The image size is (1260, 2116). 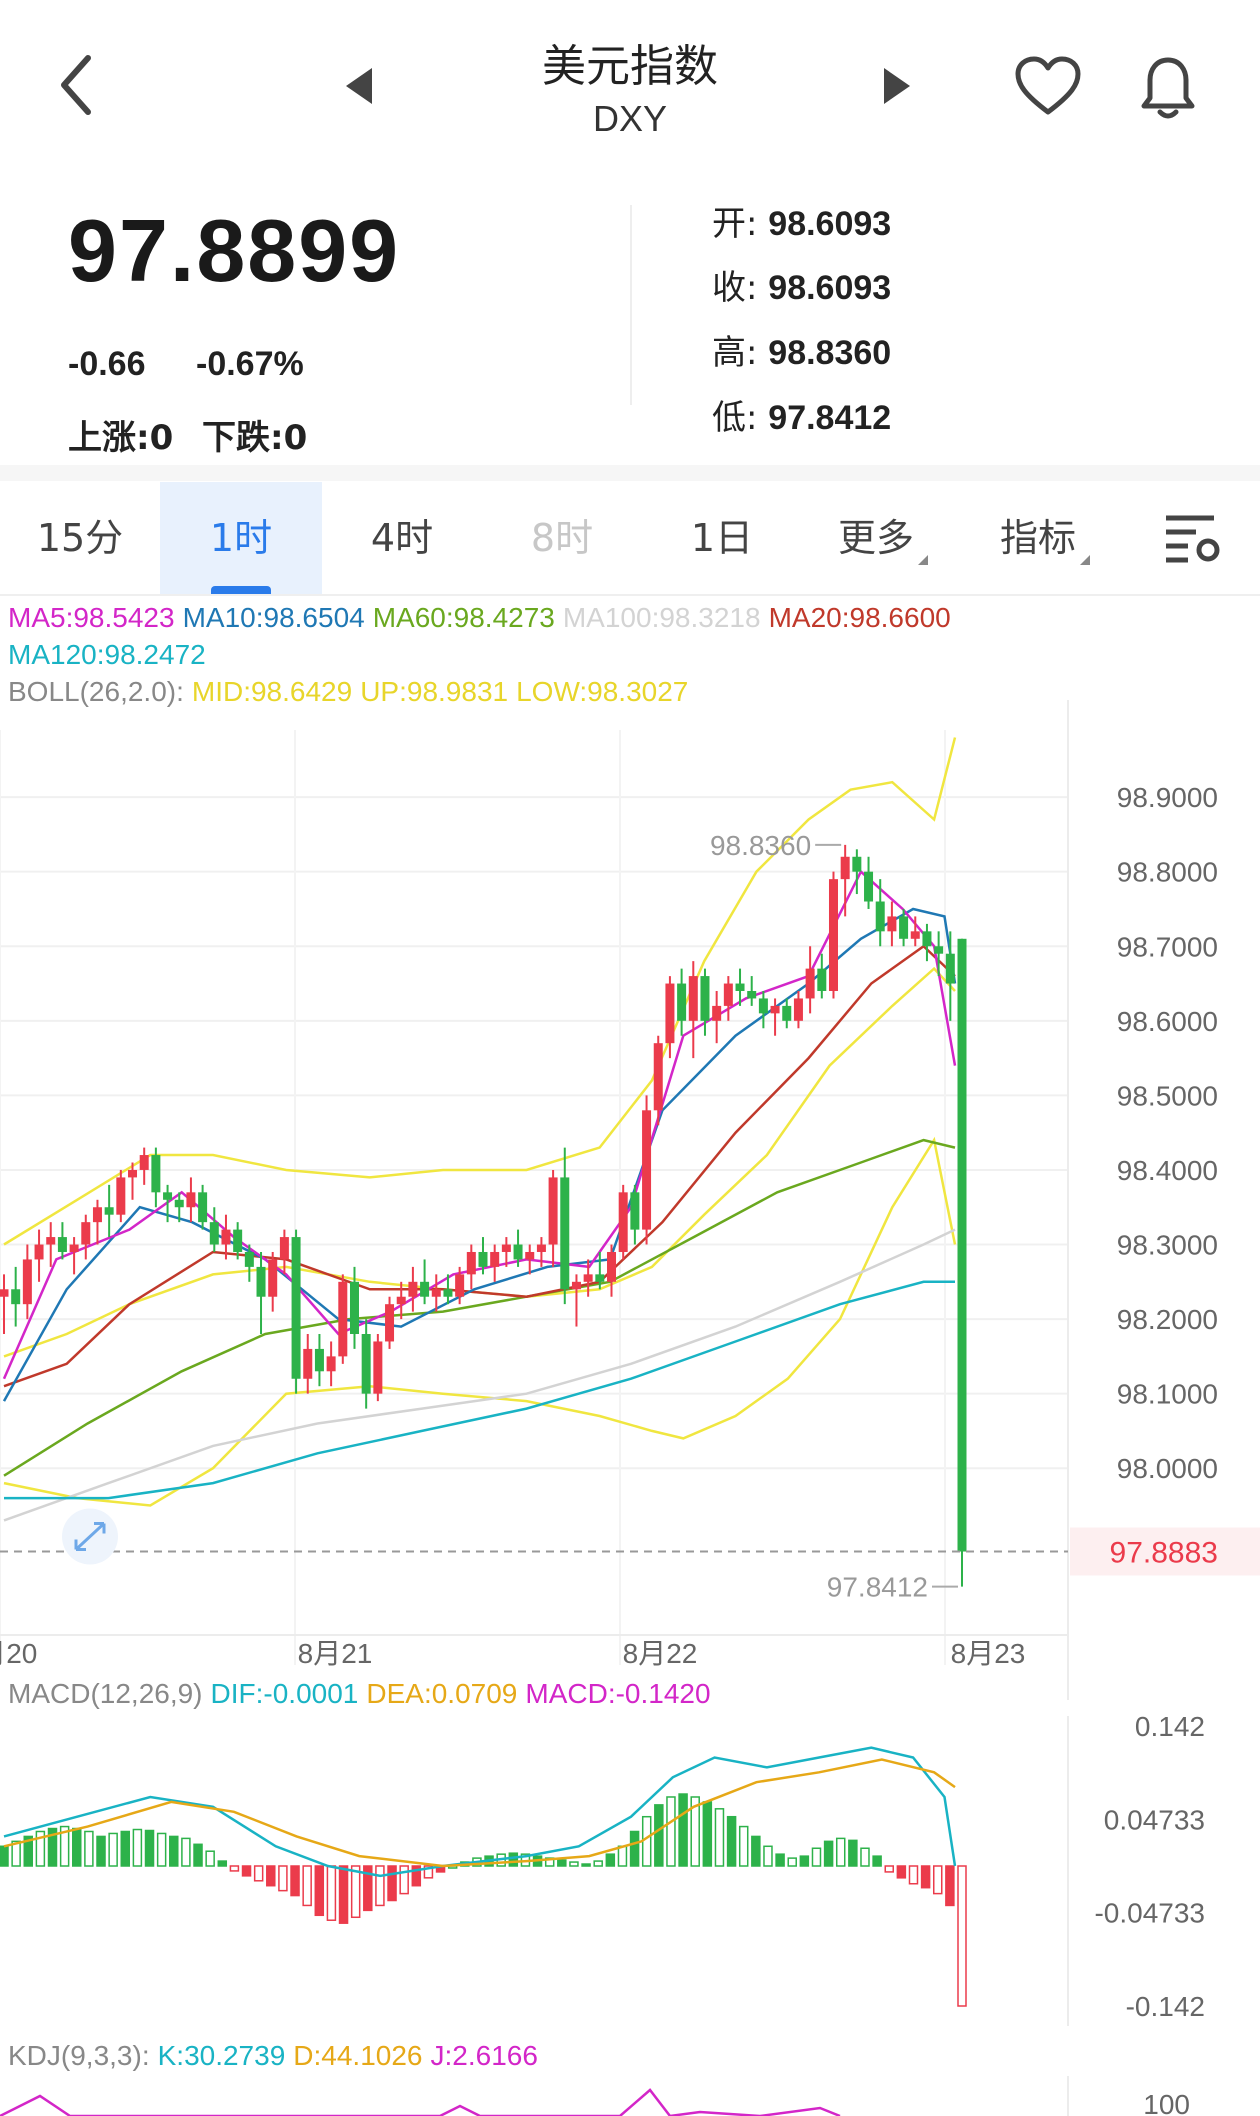 What do you see at coordinates (1168, 89) in the screenshot?
I see `bell-icon` at bounding box center [1168, 89].